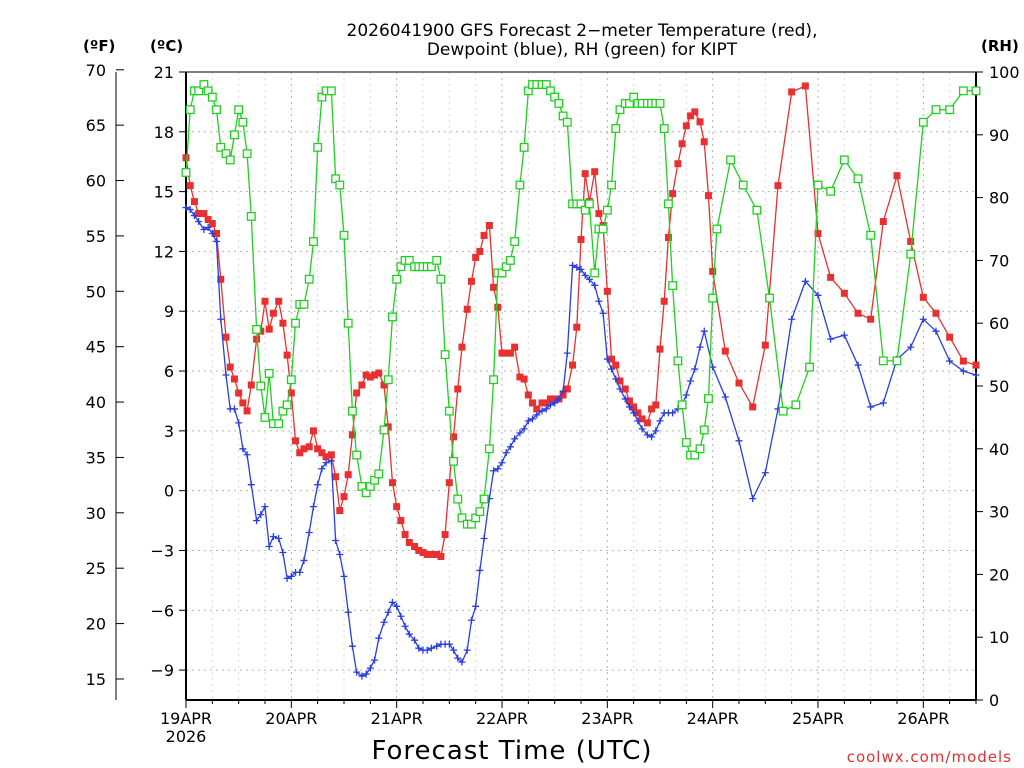 Image resolution: width=1024 pixels, height=768 pixels. I want to click on celsius-tick-label: 15, so click(164, 192).